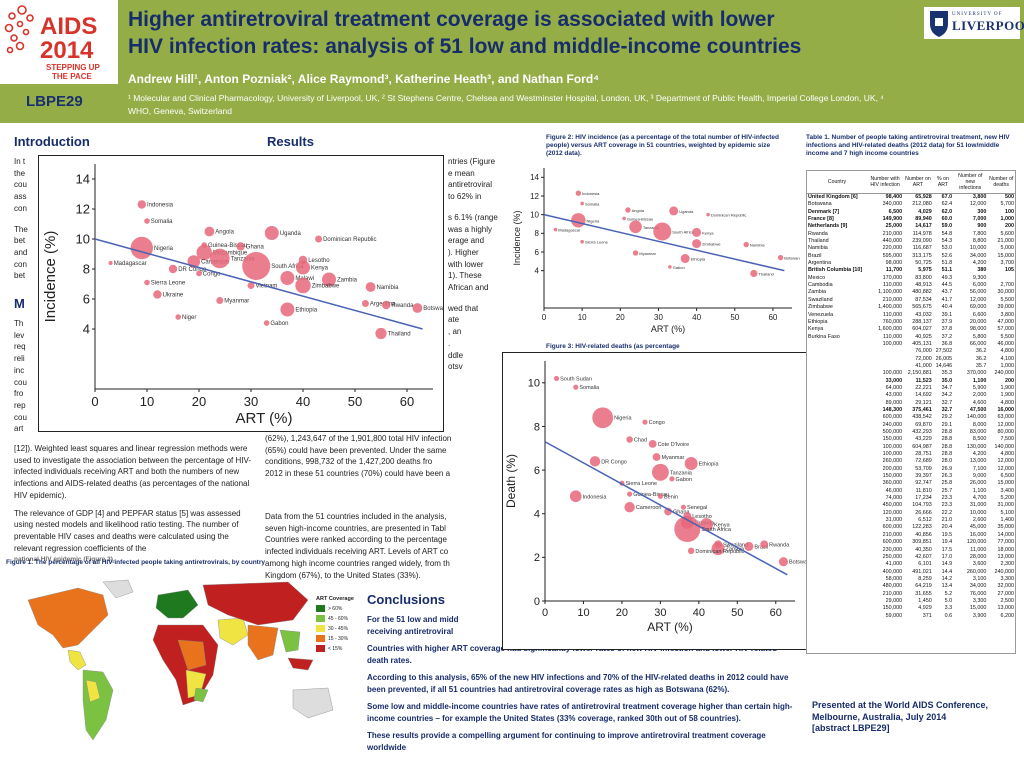  I want to click on table-cell: Burkina Faso, so click(824, 336).